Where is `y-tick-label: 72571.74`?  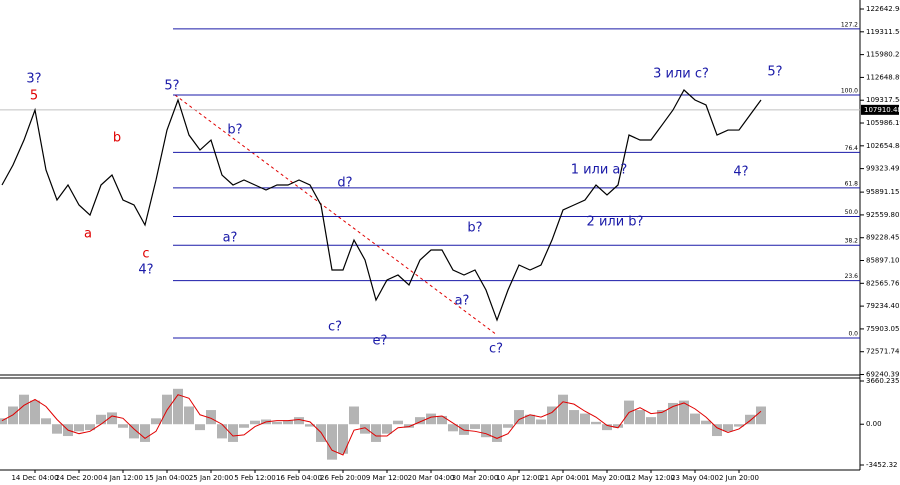
y-tick-label: 72571.74 is located at coordinates (883, 352).